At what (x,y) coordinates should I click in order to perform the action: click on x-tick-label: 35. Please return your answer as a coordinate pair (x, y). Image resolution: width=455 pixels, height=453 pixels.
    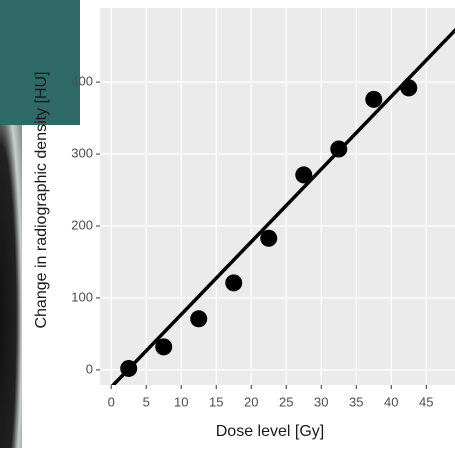
    Looking at the image, I should click on (356, 401).